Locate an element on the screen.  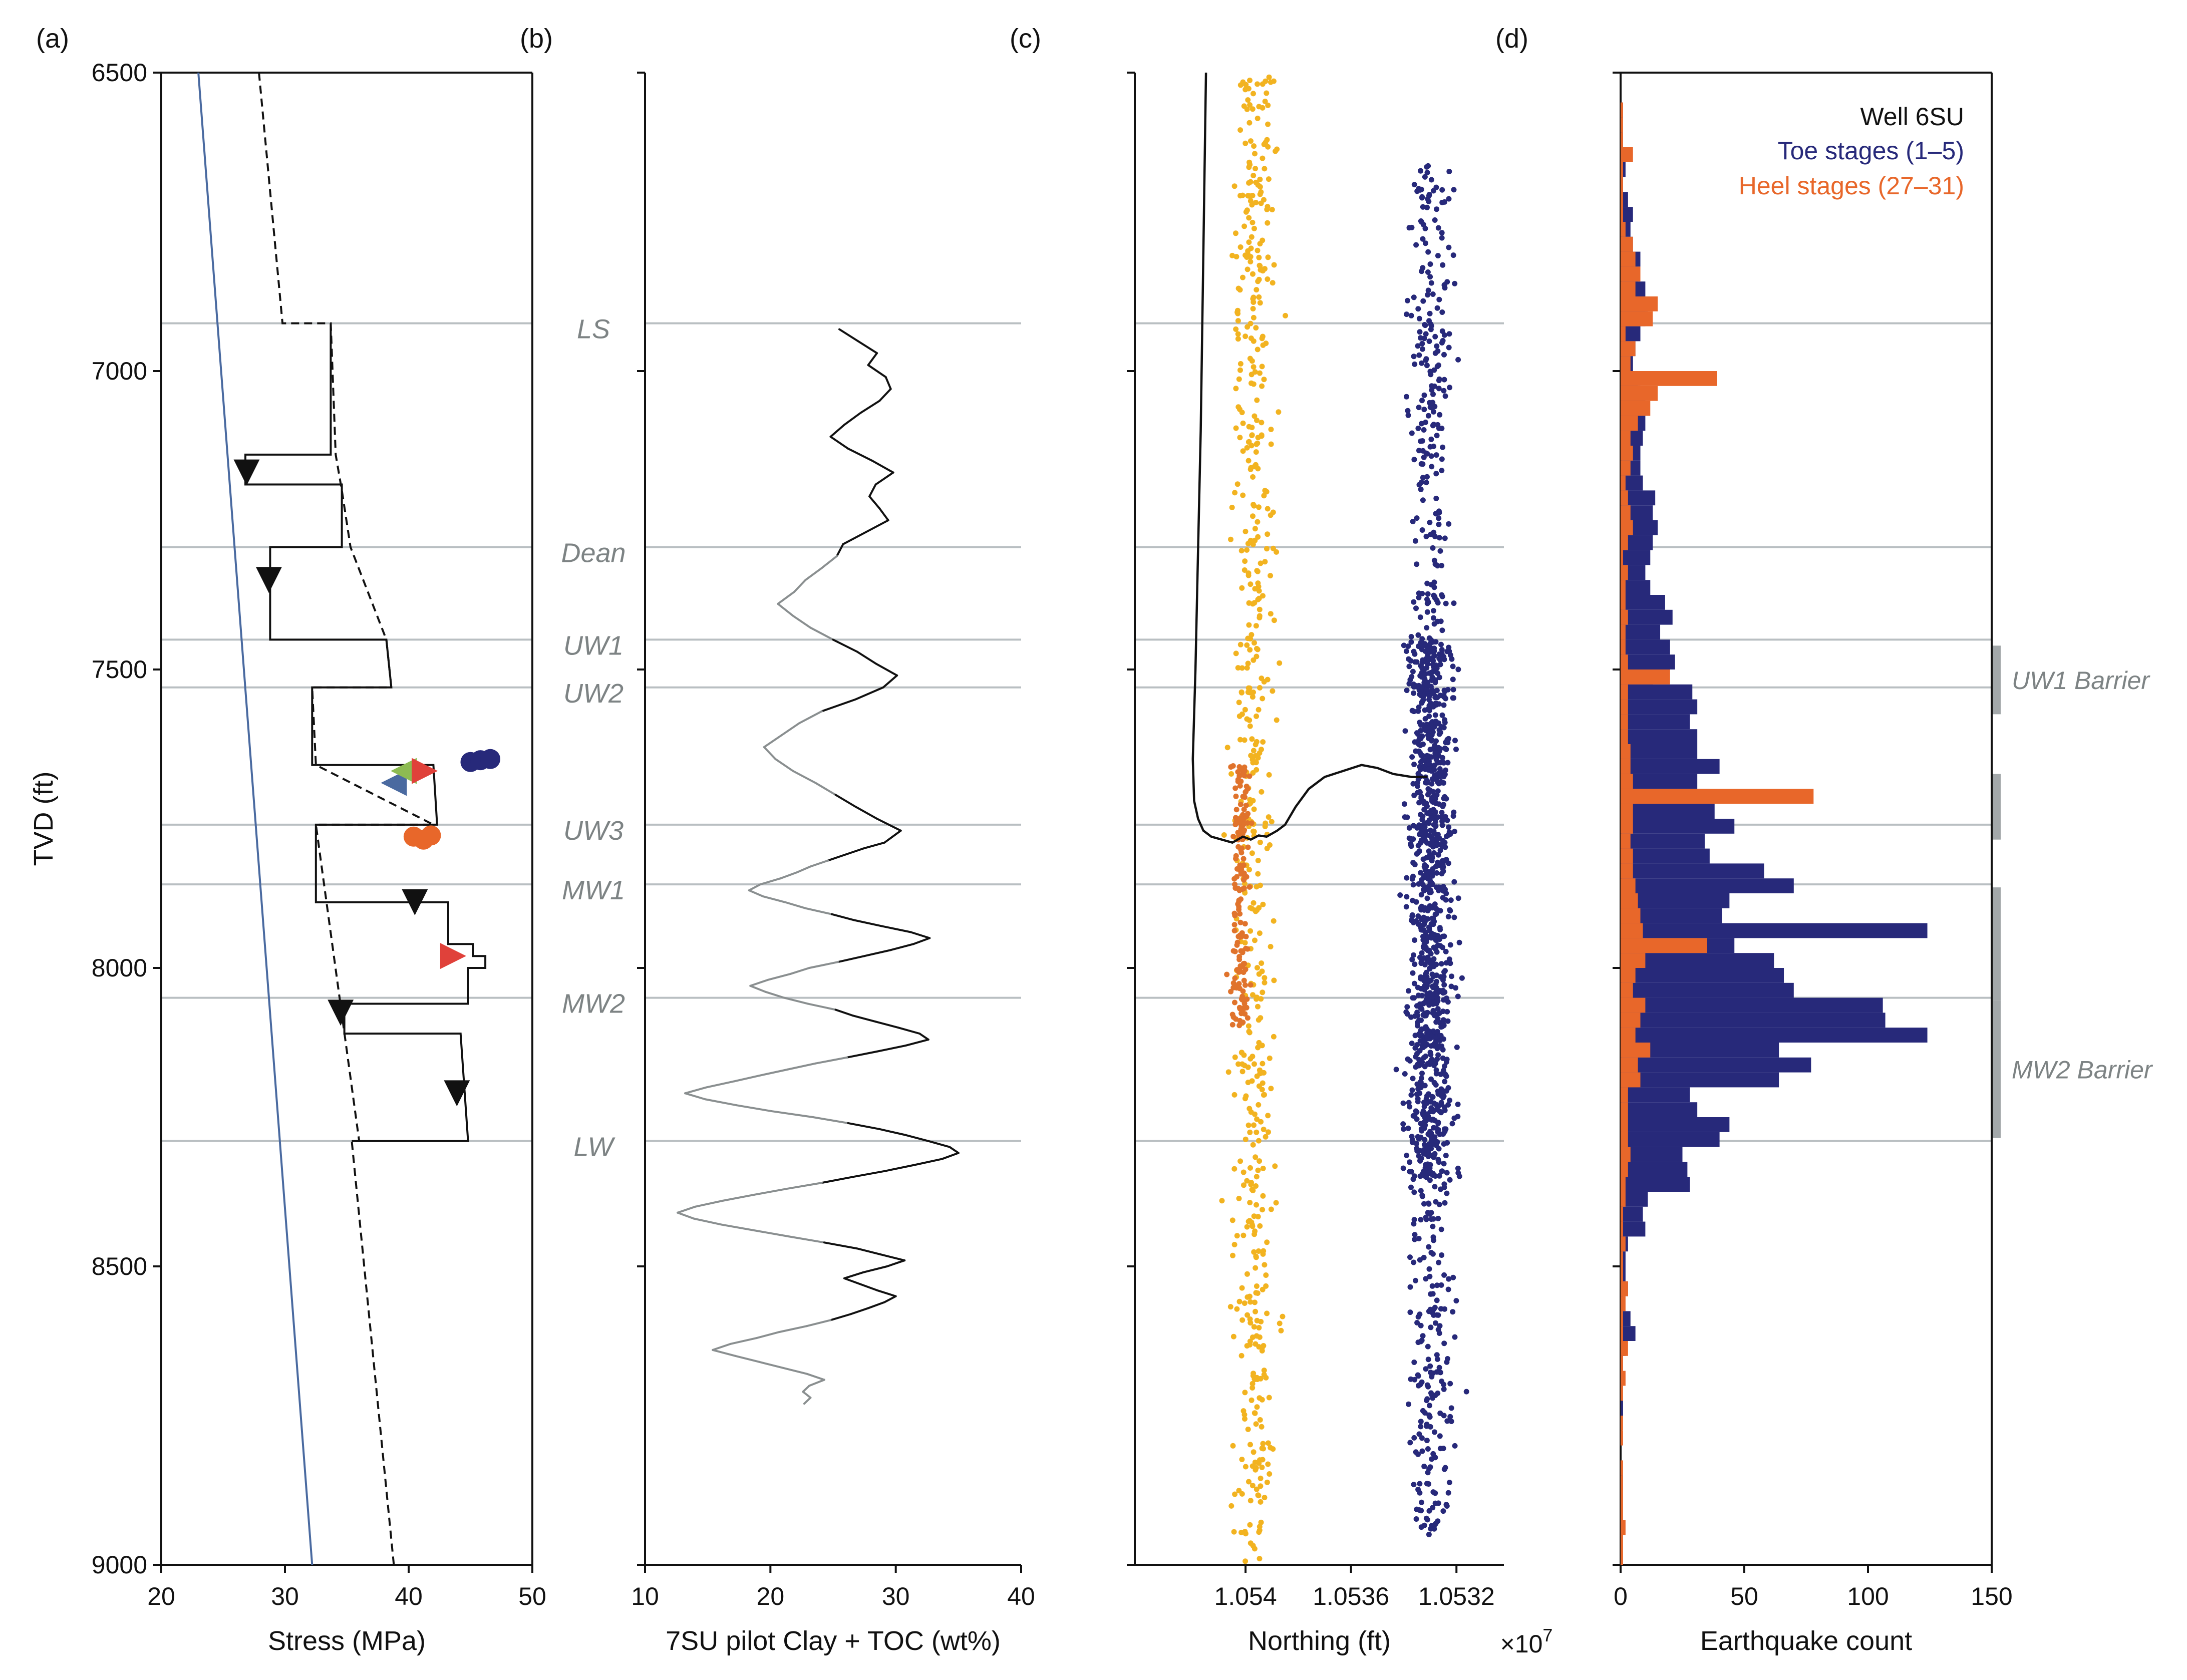
stress-line-blue is located at coordinates (255, 818).